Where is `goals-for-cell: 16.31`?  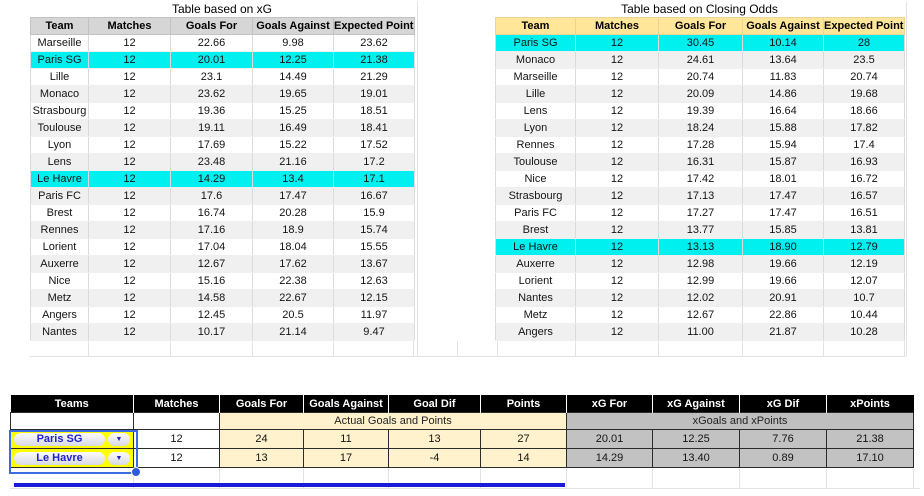
goals-for-cell: 16.31 is located at coordinates (700, 162).